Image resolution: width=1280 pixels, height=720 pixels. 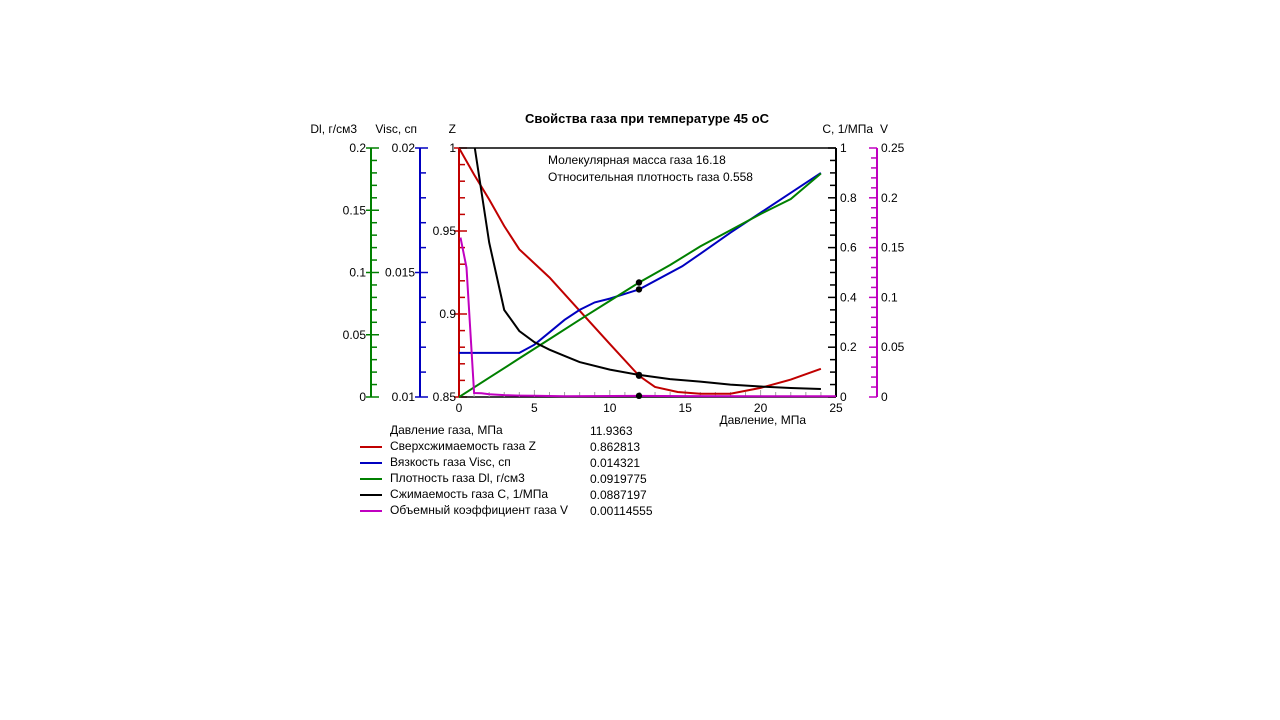 What do you see at coordinates (761, 408) in the screenshot?
I see `x-tick-label: 20` at bounding box center [761, 408].